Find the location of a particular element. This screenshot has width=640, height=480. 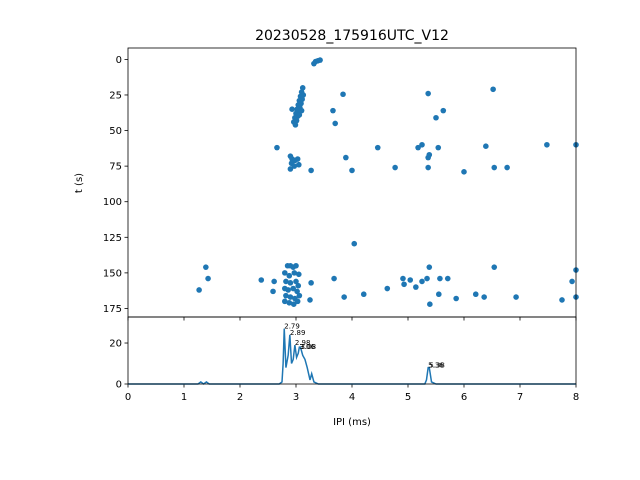

axes-frame is located at coordinates (352, 350).